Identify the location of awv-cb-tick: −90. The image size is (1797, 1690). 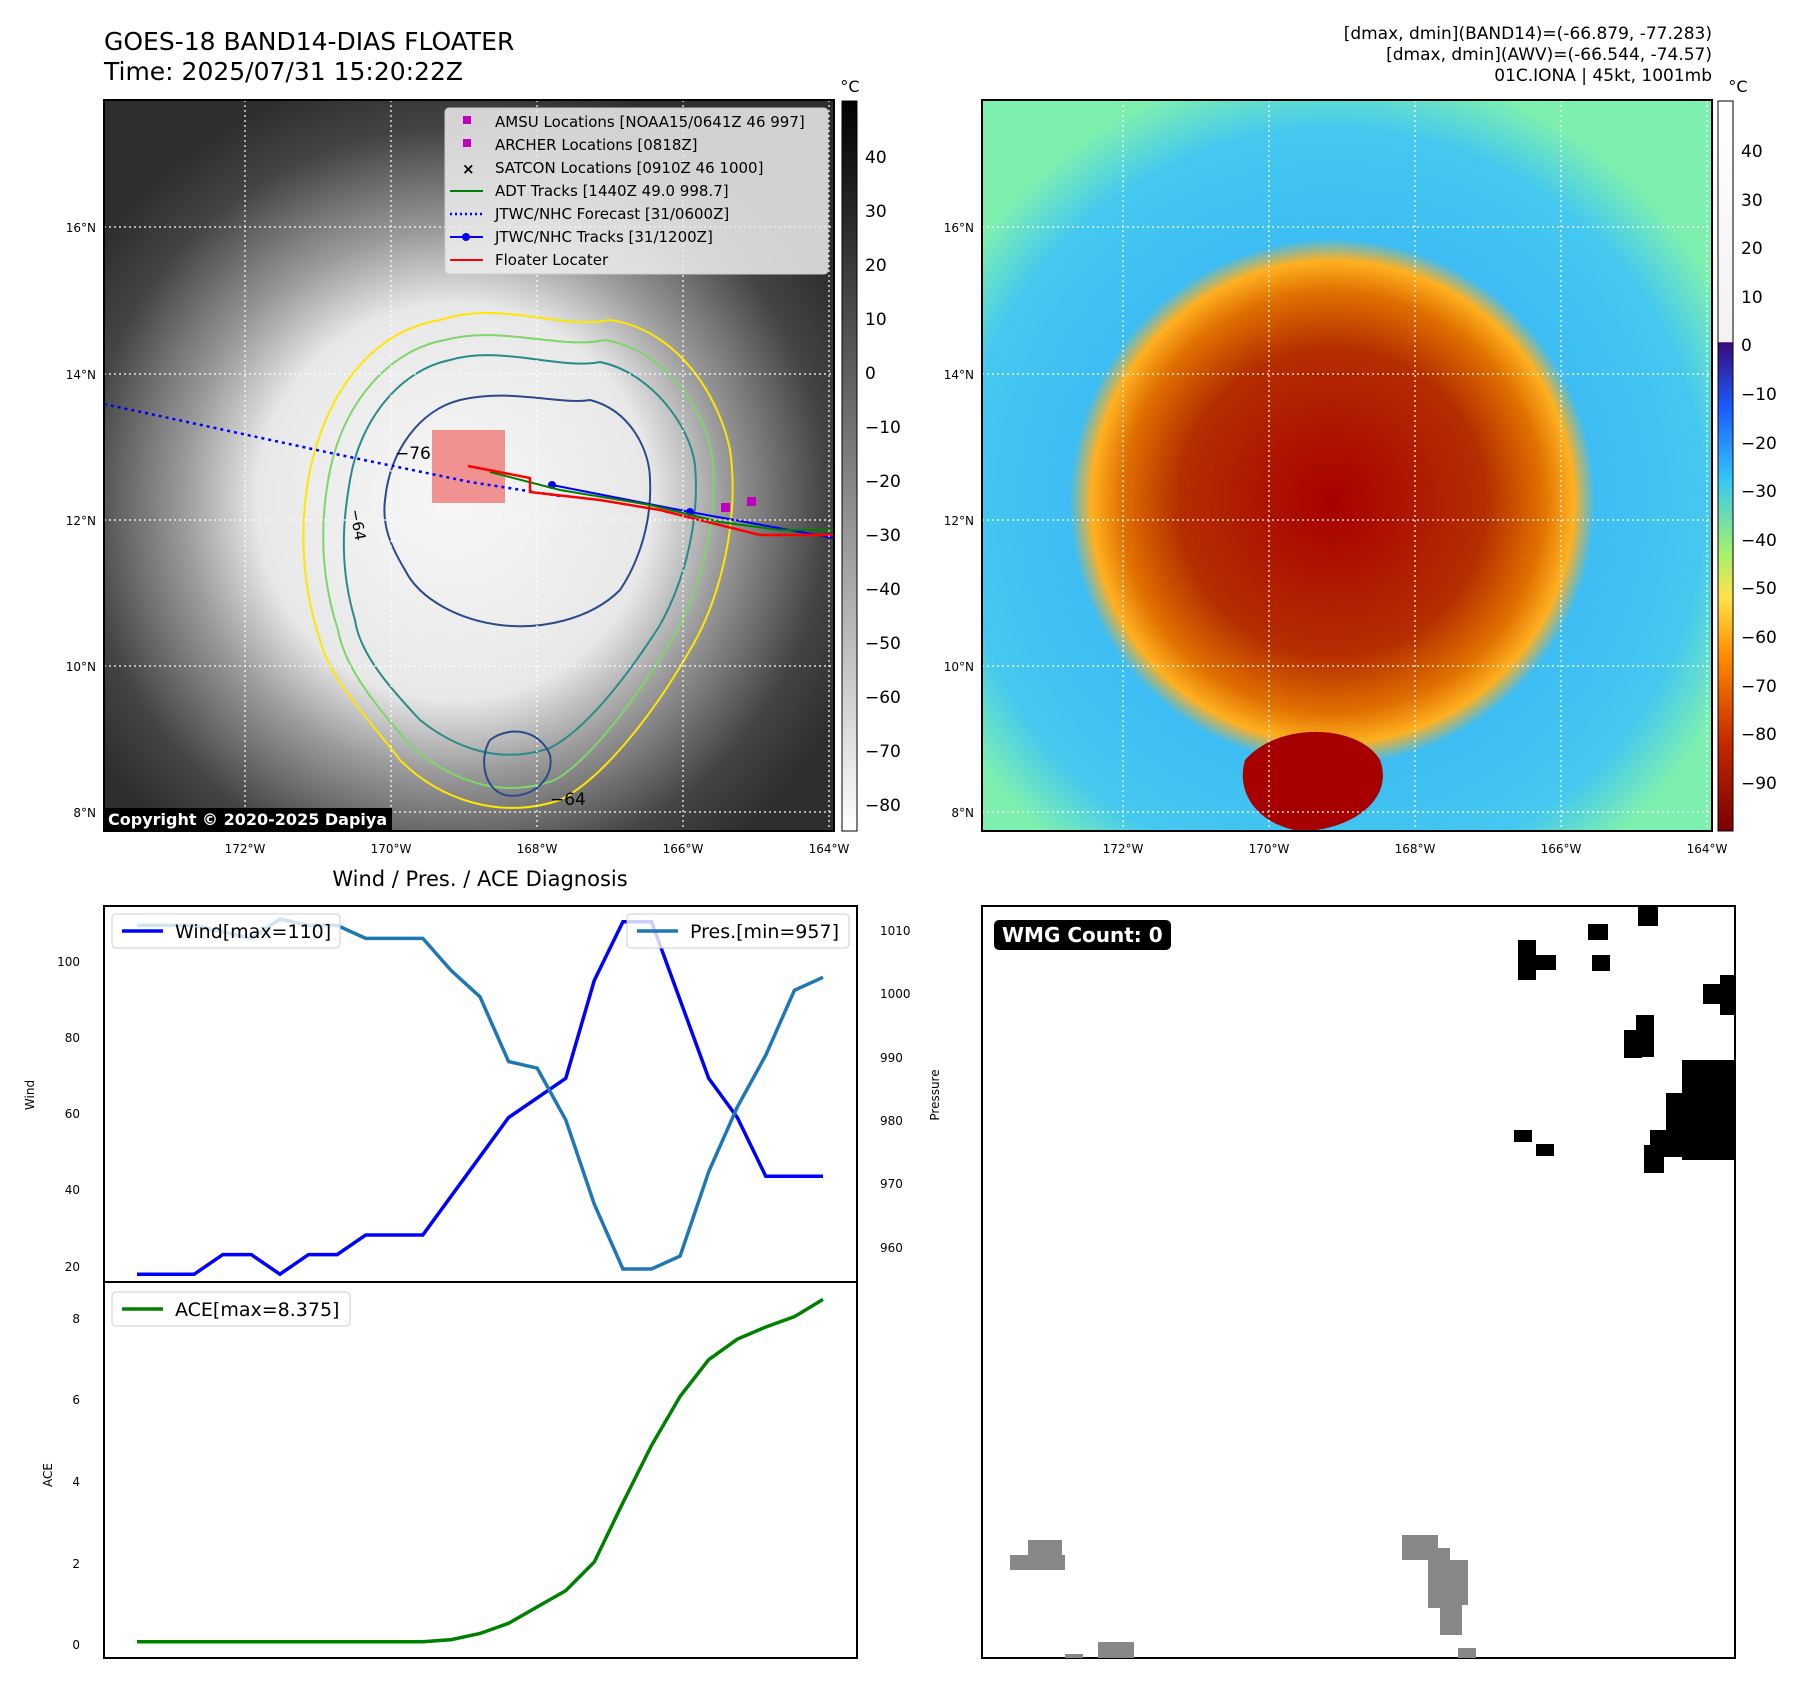
(1759, 784).